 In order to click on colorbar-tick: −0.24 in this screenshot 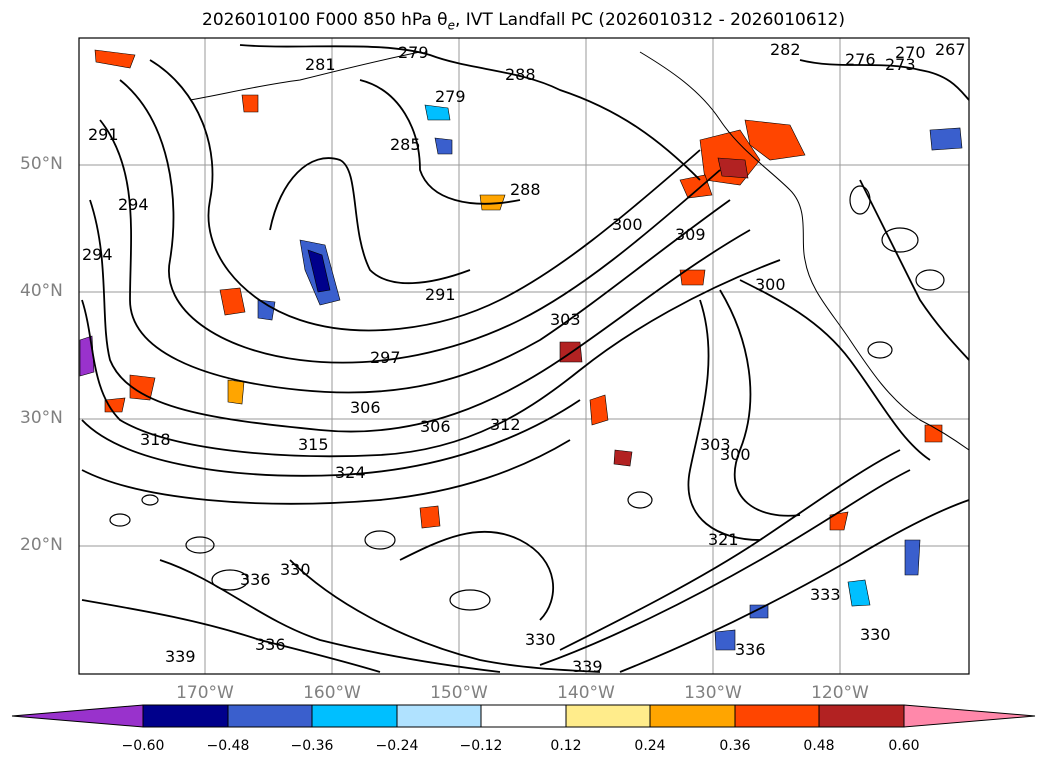, I will do `click(397, 746)`.